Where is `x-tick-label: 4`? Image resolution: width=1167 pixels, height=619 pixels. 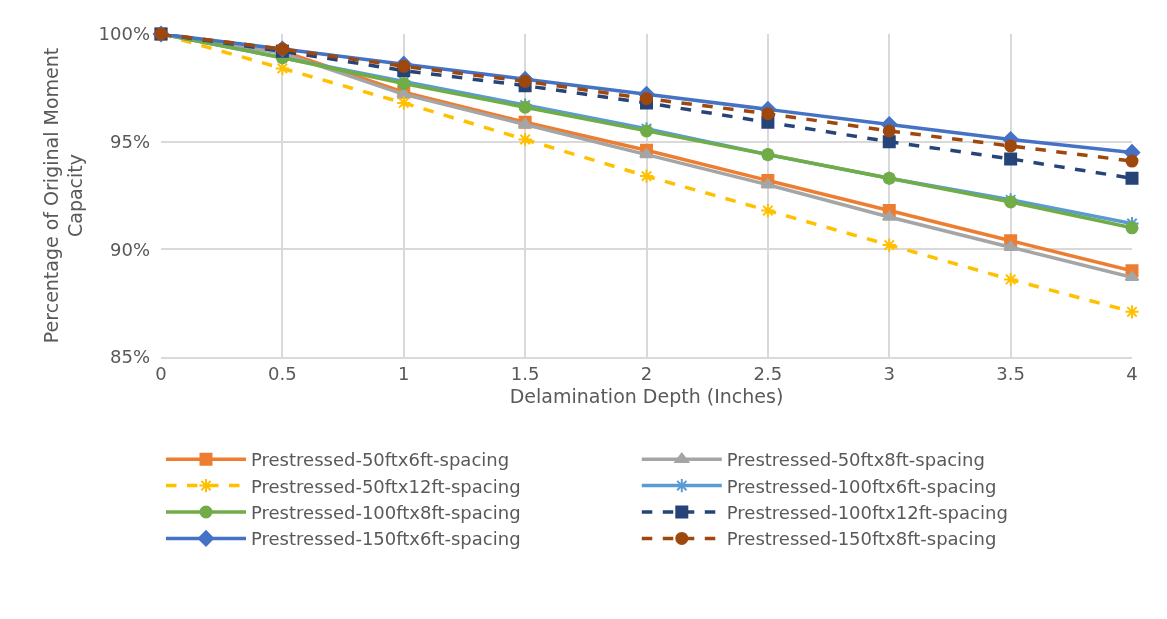 x-tick-label: 4 is located at coordinates (1132, 374).